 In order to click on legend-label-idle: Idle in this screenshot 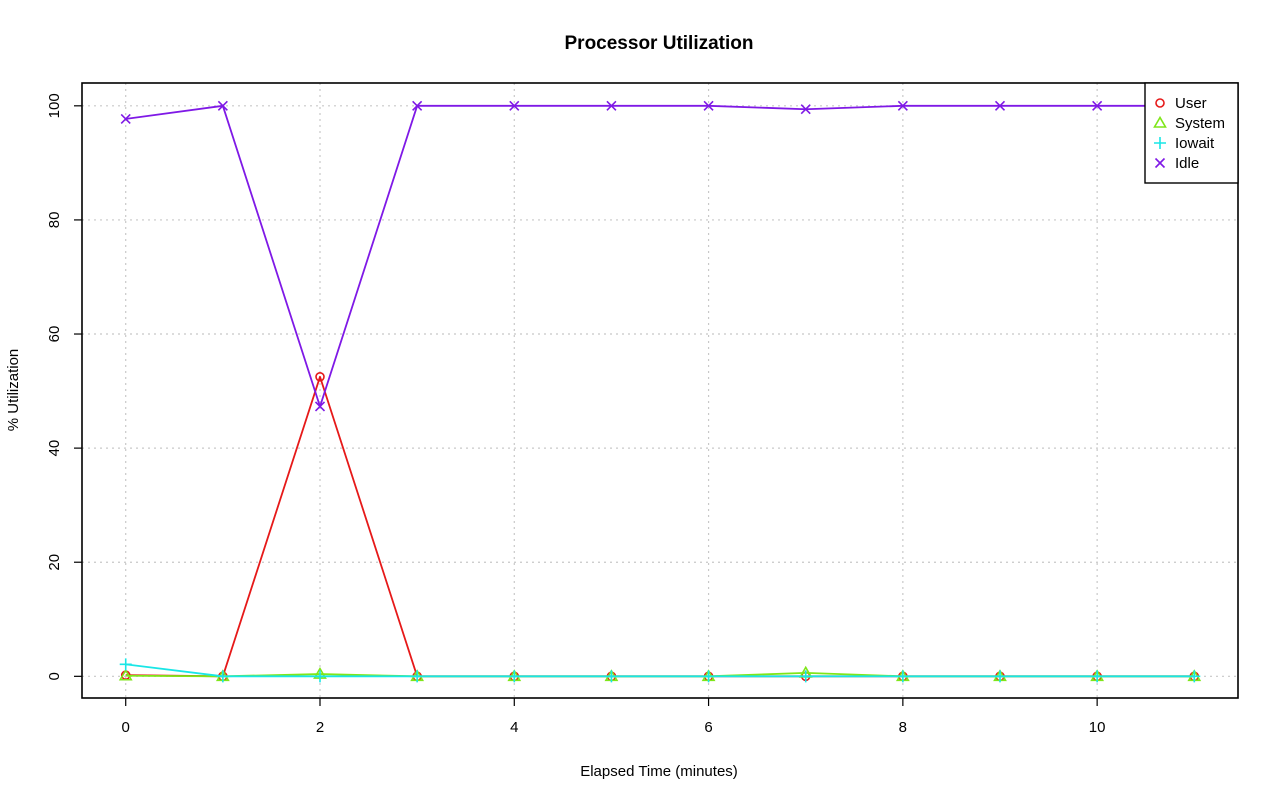, I will do `click(1187, 163)`.